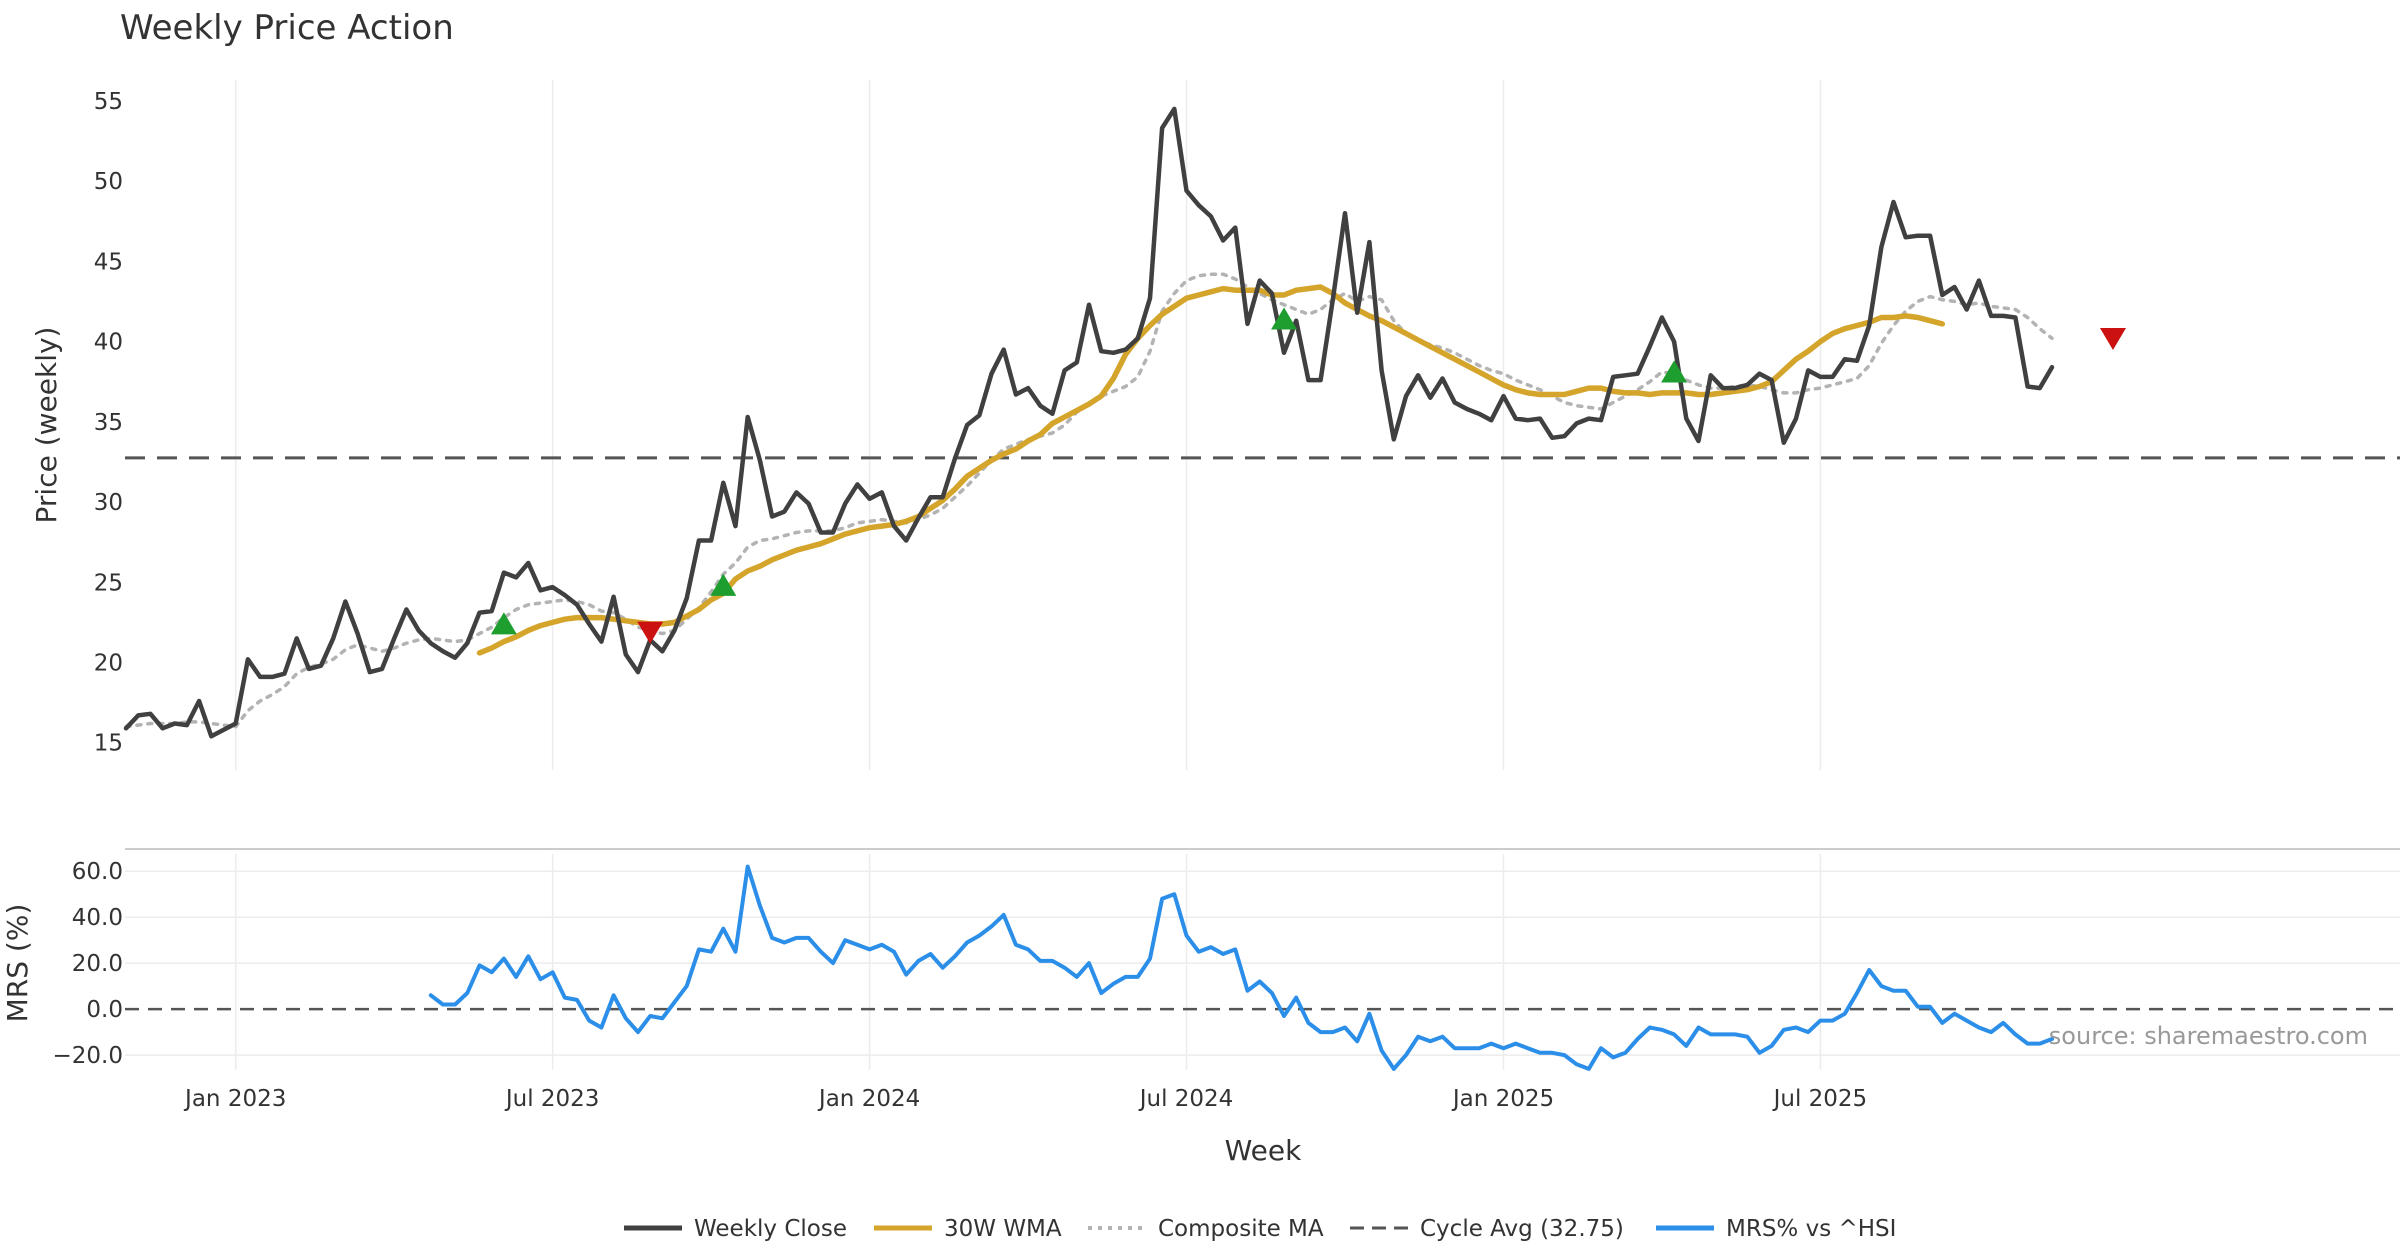 This screenshot has height=1260, width=2400. I want to click on legend-label-cycle-avg-32-75: Cycle Avg (32.75), so click(1522, 1229).